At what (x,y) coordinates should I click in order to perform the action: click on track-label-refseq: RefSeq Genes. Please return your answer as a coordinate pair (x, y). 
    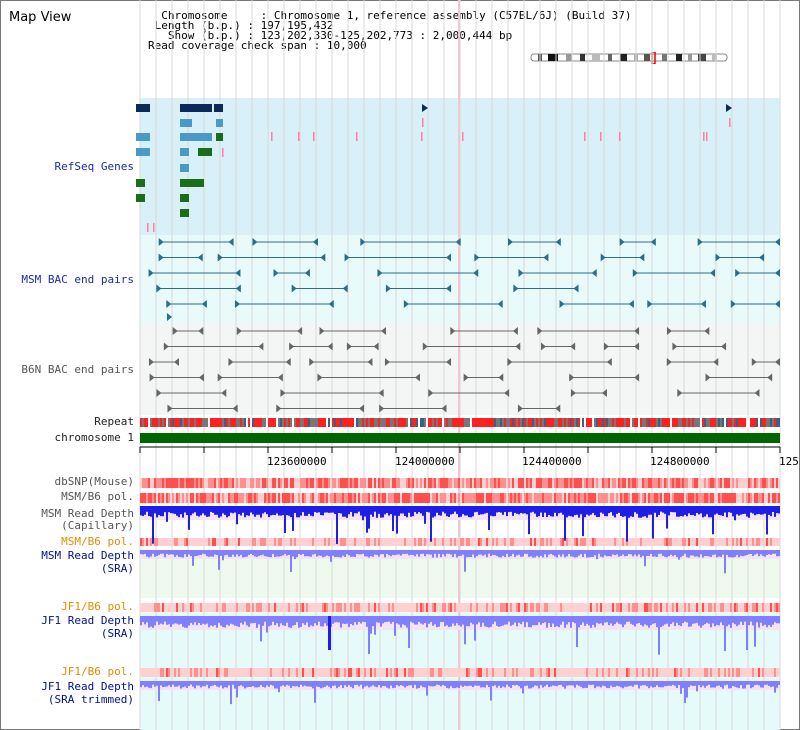
    Looking at the image, I should click on (94, 166).